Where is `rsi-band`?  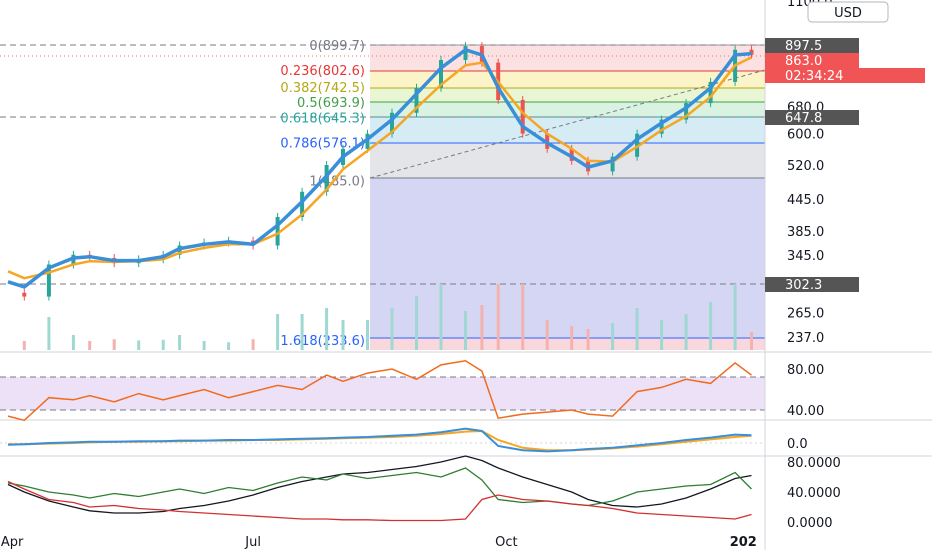 rsi-band is located at coordinates (382, 393).